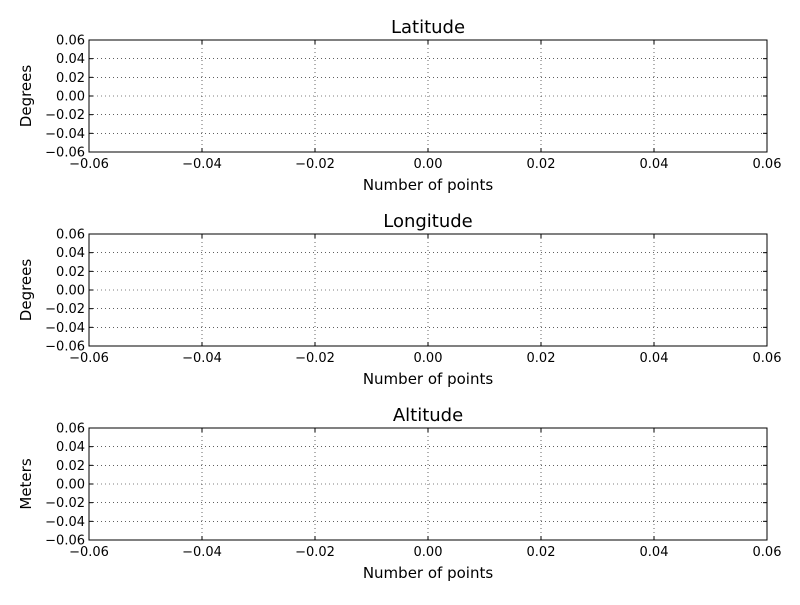 The height and width of the screenshot is (605, 800). Describe the element at coordinates (428, 221) in the screenshot. I see `chart-title: Longitude` at that location.